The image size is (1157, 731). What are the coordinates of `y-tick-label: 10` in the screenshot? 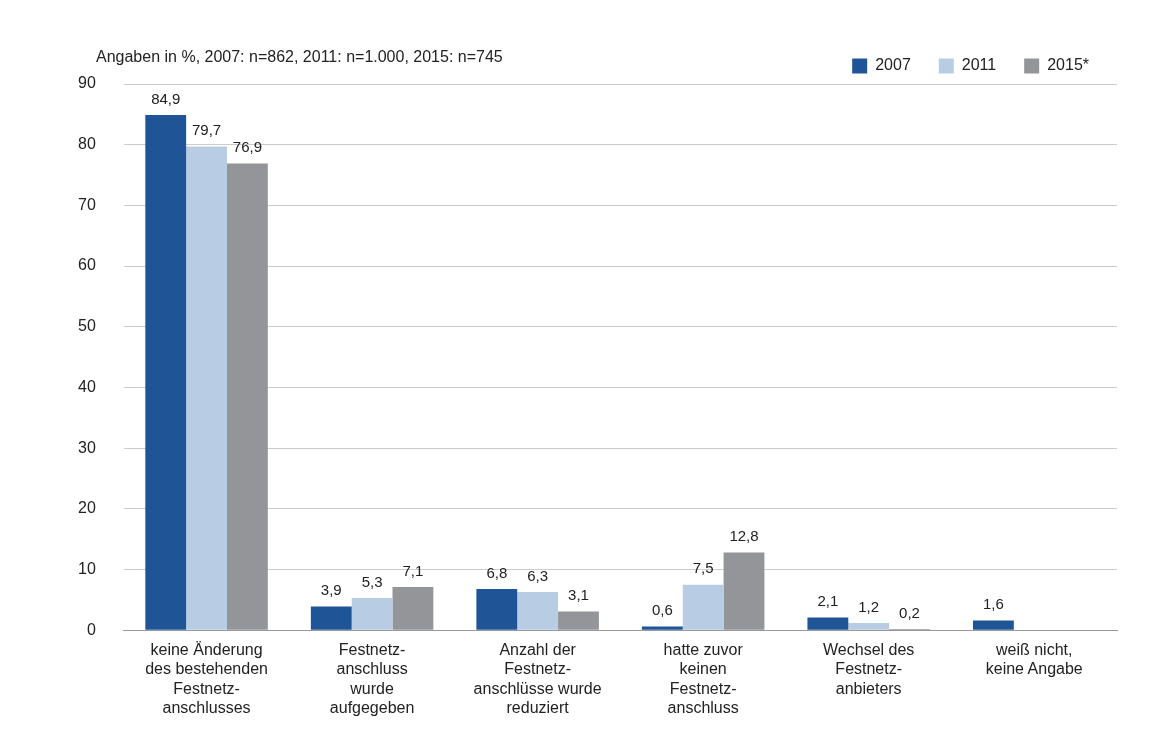 It's located at (87, 568).